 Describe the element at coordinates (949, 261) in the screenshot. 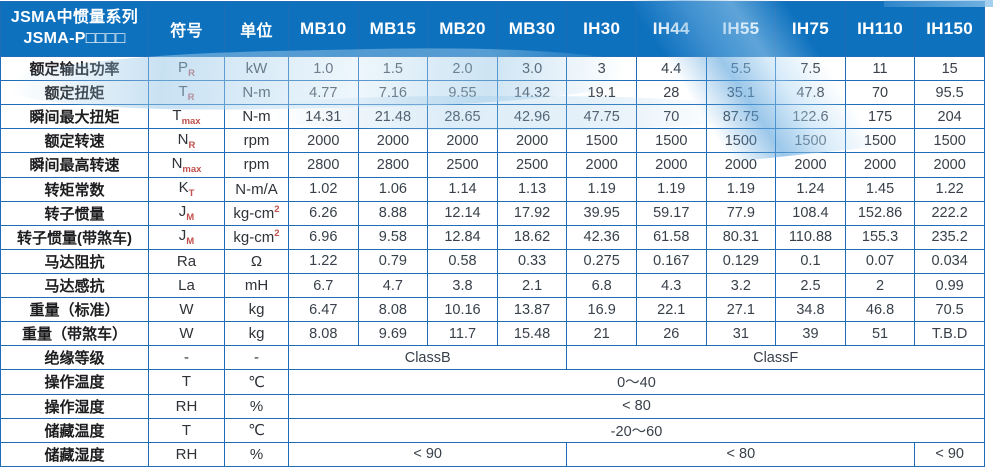

I see `value-cell: 0.034` at that location.